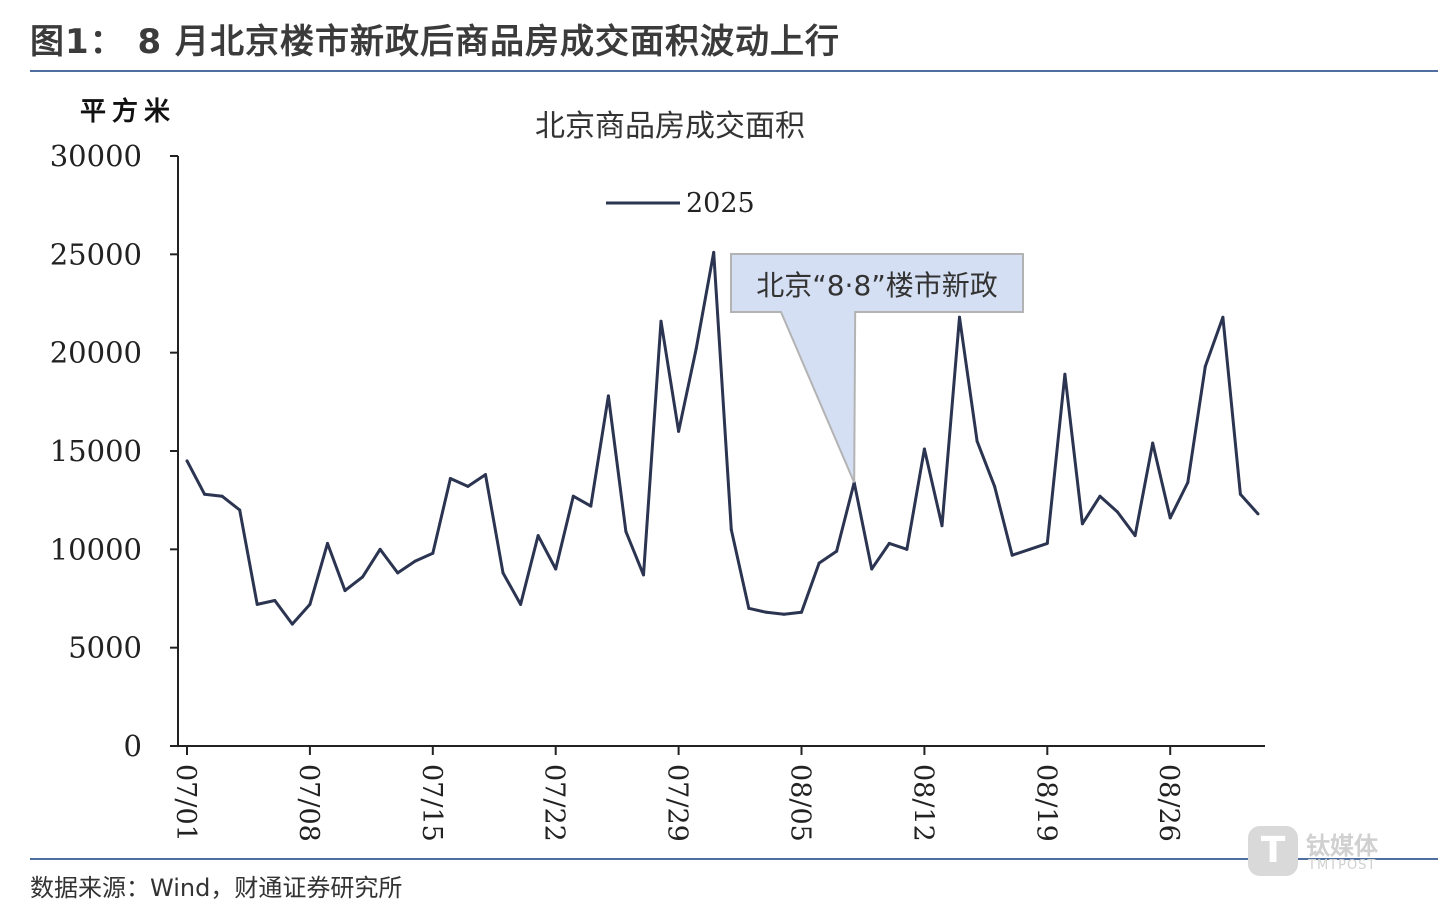 This screenshot has width=1440, height=903. What do you see at coordinates (308, 803) in the screenshot?
I see `x-tick-label: 07/08` at bounding box center [308, 803].